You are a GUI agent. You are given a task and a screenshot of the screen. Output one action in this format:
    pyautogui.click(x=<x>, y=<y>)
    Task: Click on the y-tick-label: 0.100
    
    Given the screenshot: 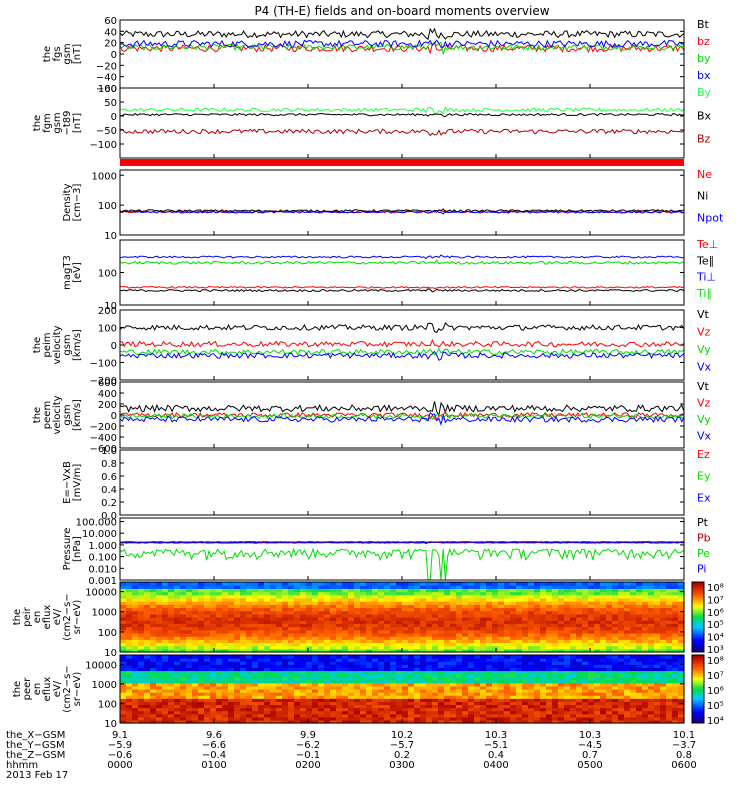 What is the action you would take?
    pyautogui.click(x=102, y=558)
    